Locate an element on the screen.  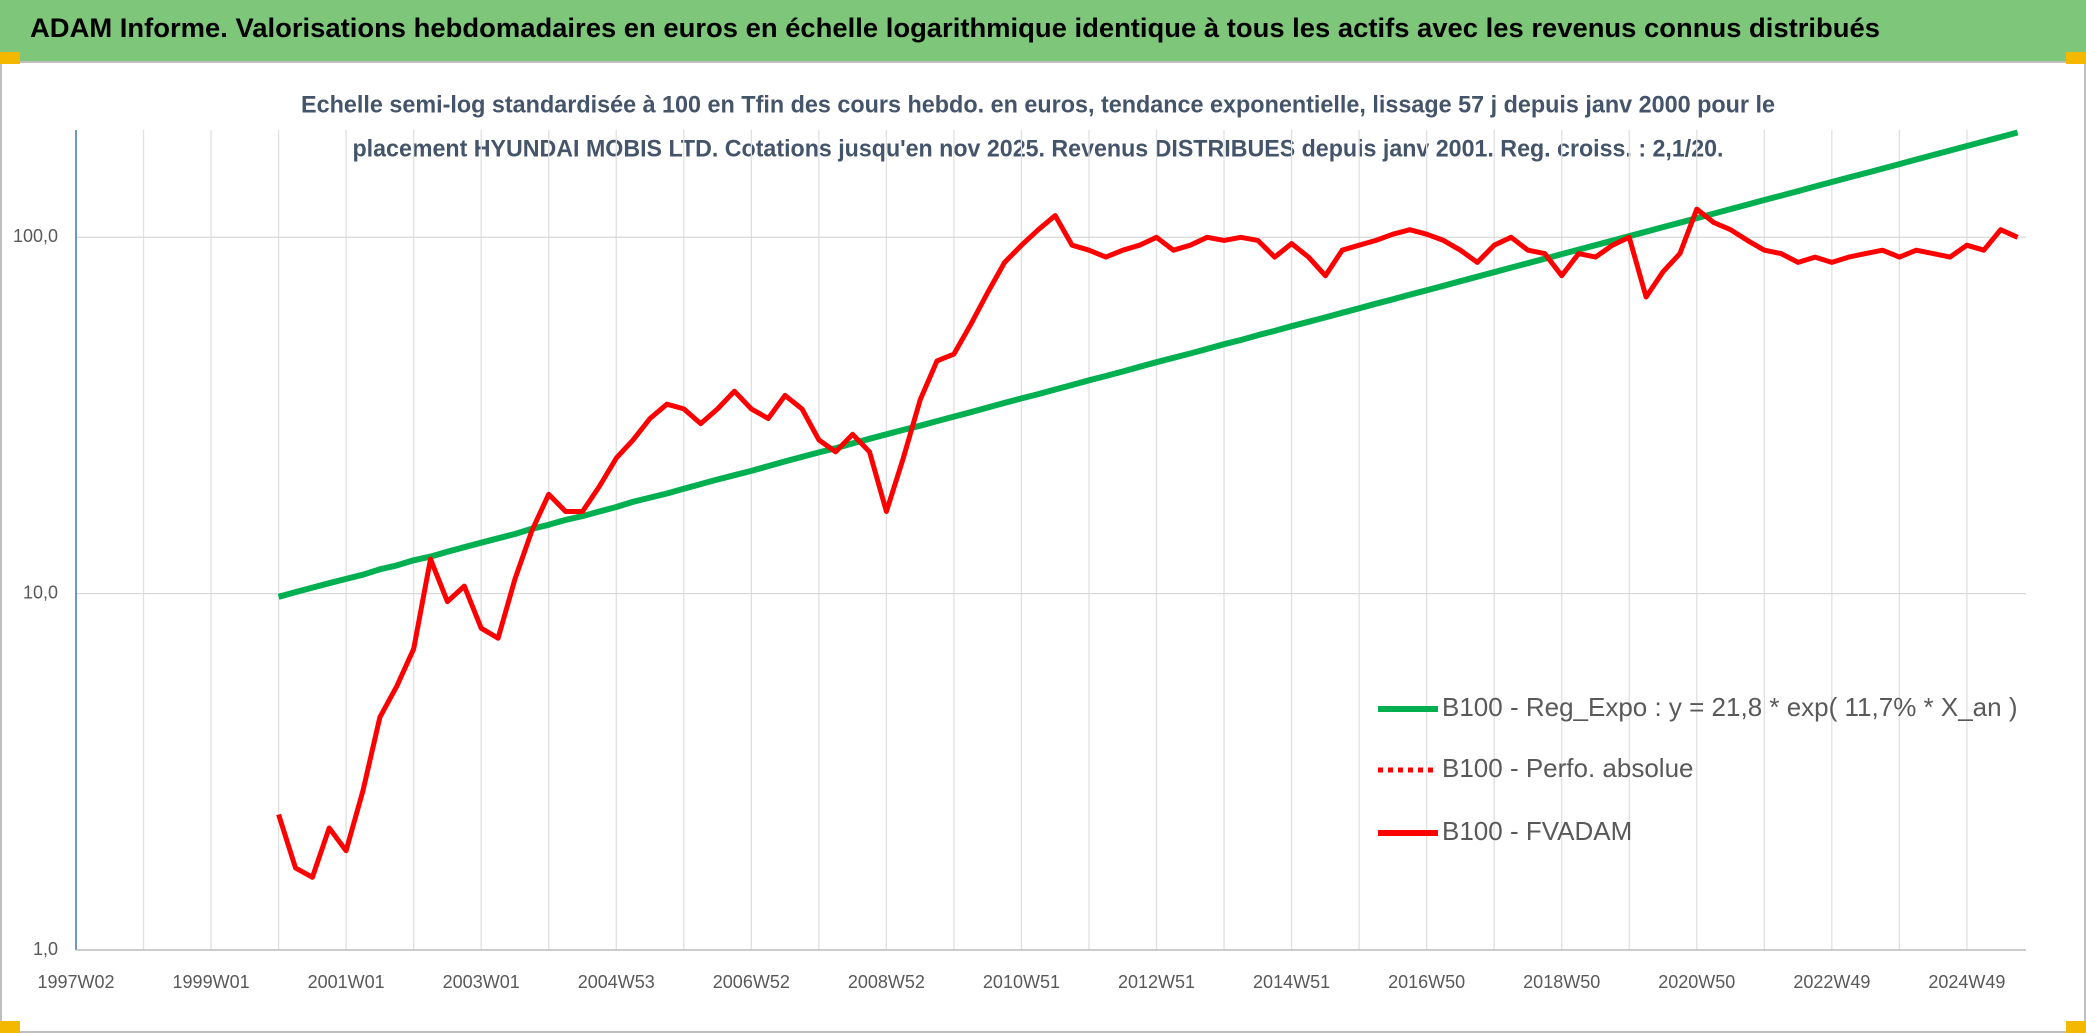
y-tick-label: 10,0 is located at coordinates (40, 592).